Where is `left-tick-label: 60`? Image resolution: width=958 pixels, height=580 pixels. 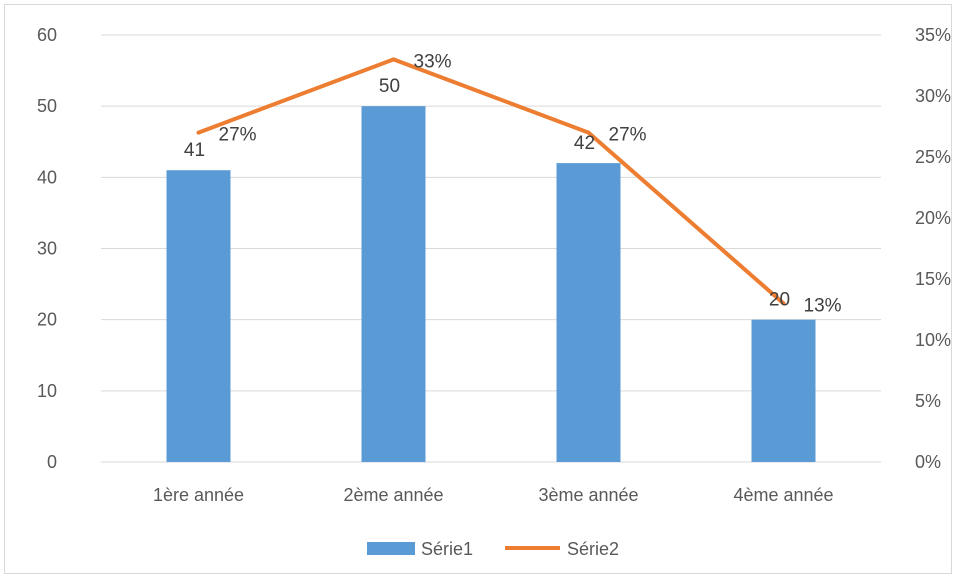 left-tick-label: 60 is located at coordinates (47, 35).